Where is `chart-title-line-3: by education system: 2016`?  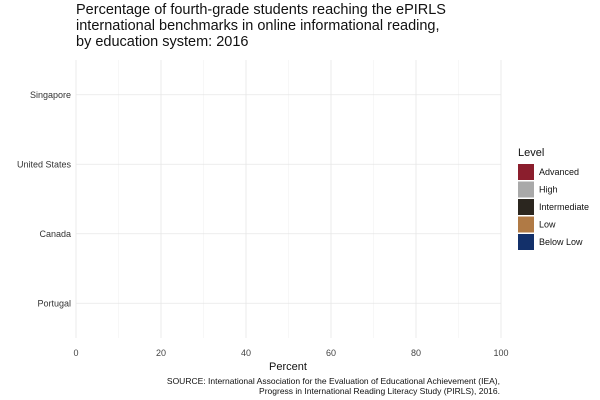
chart-title-line-3: by education system: 2016 is located at coordinates (162, 42).